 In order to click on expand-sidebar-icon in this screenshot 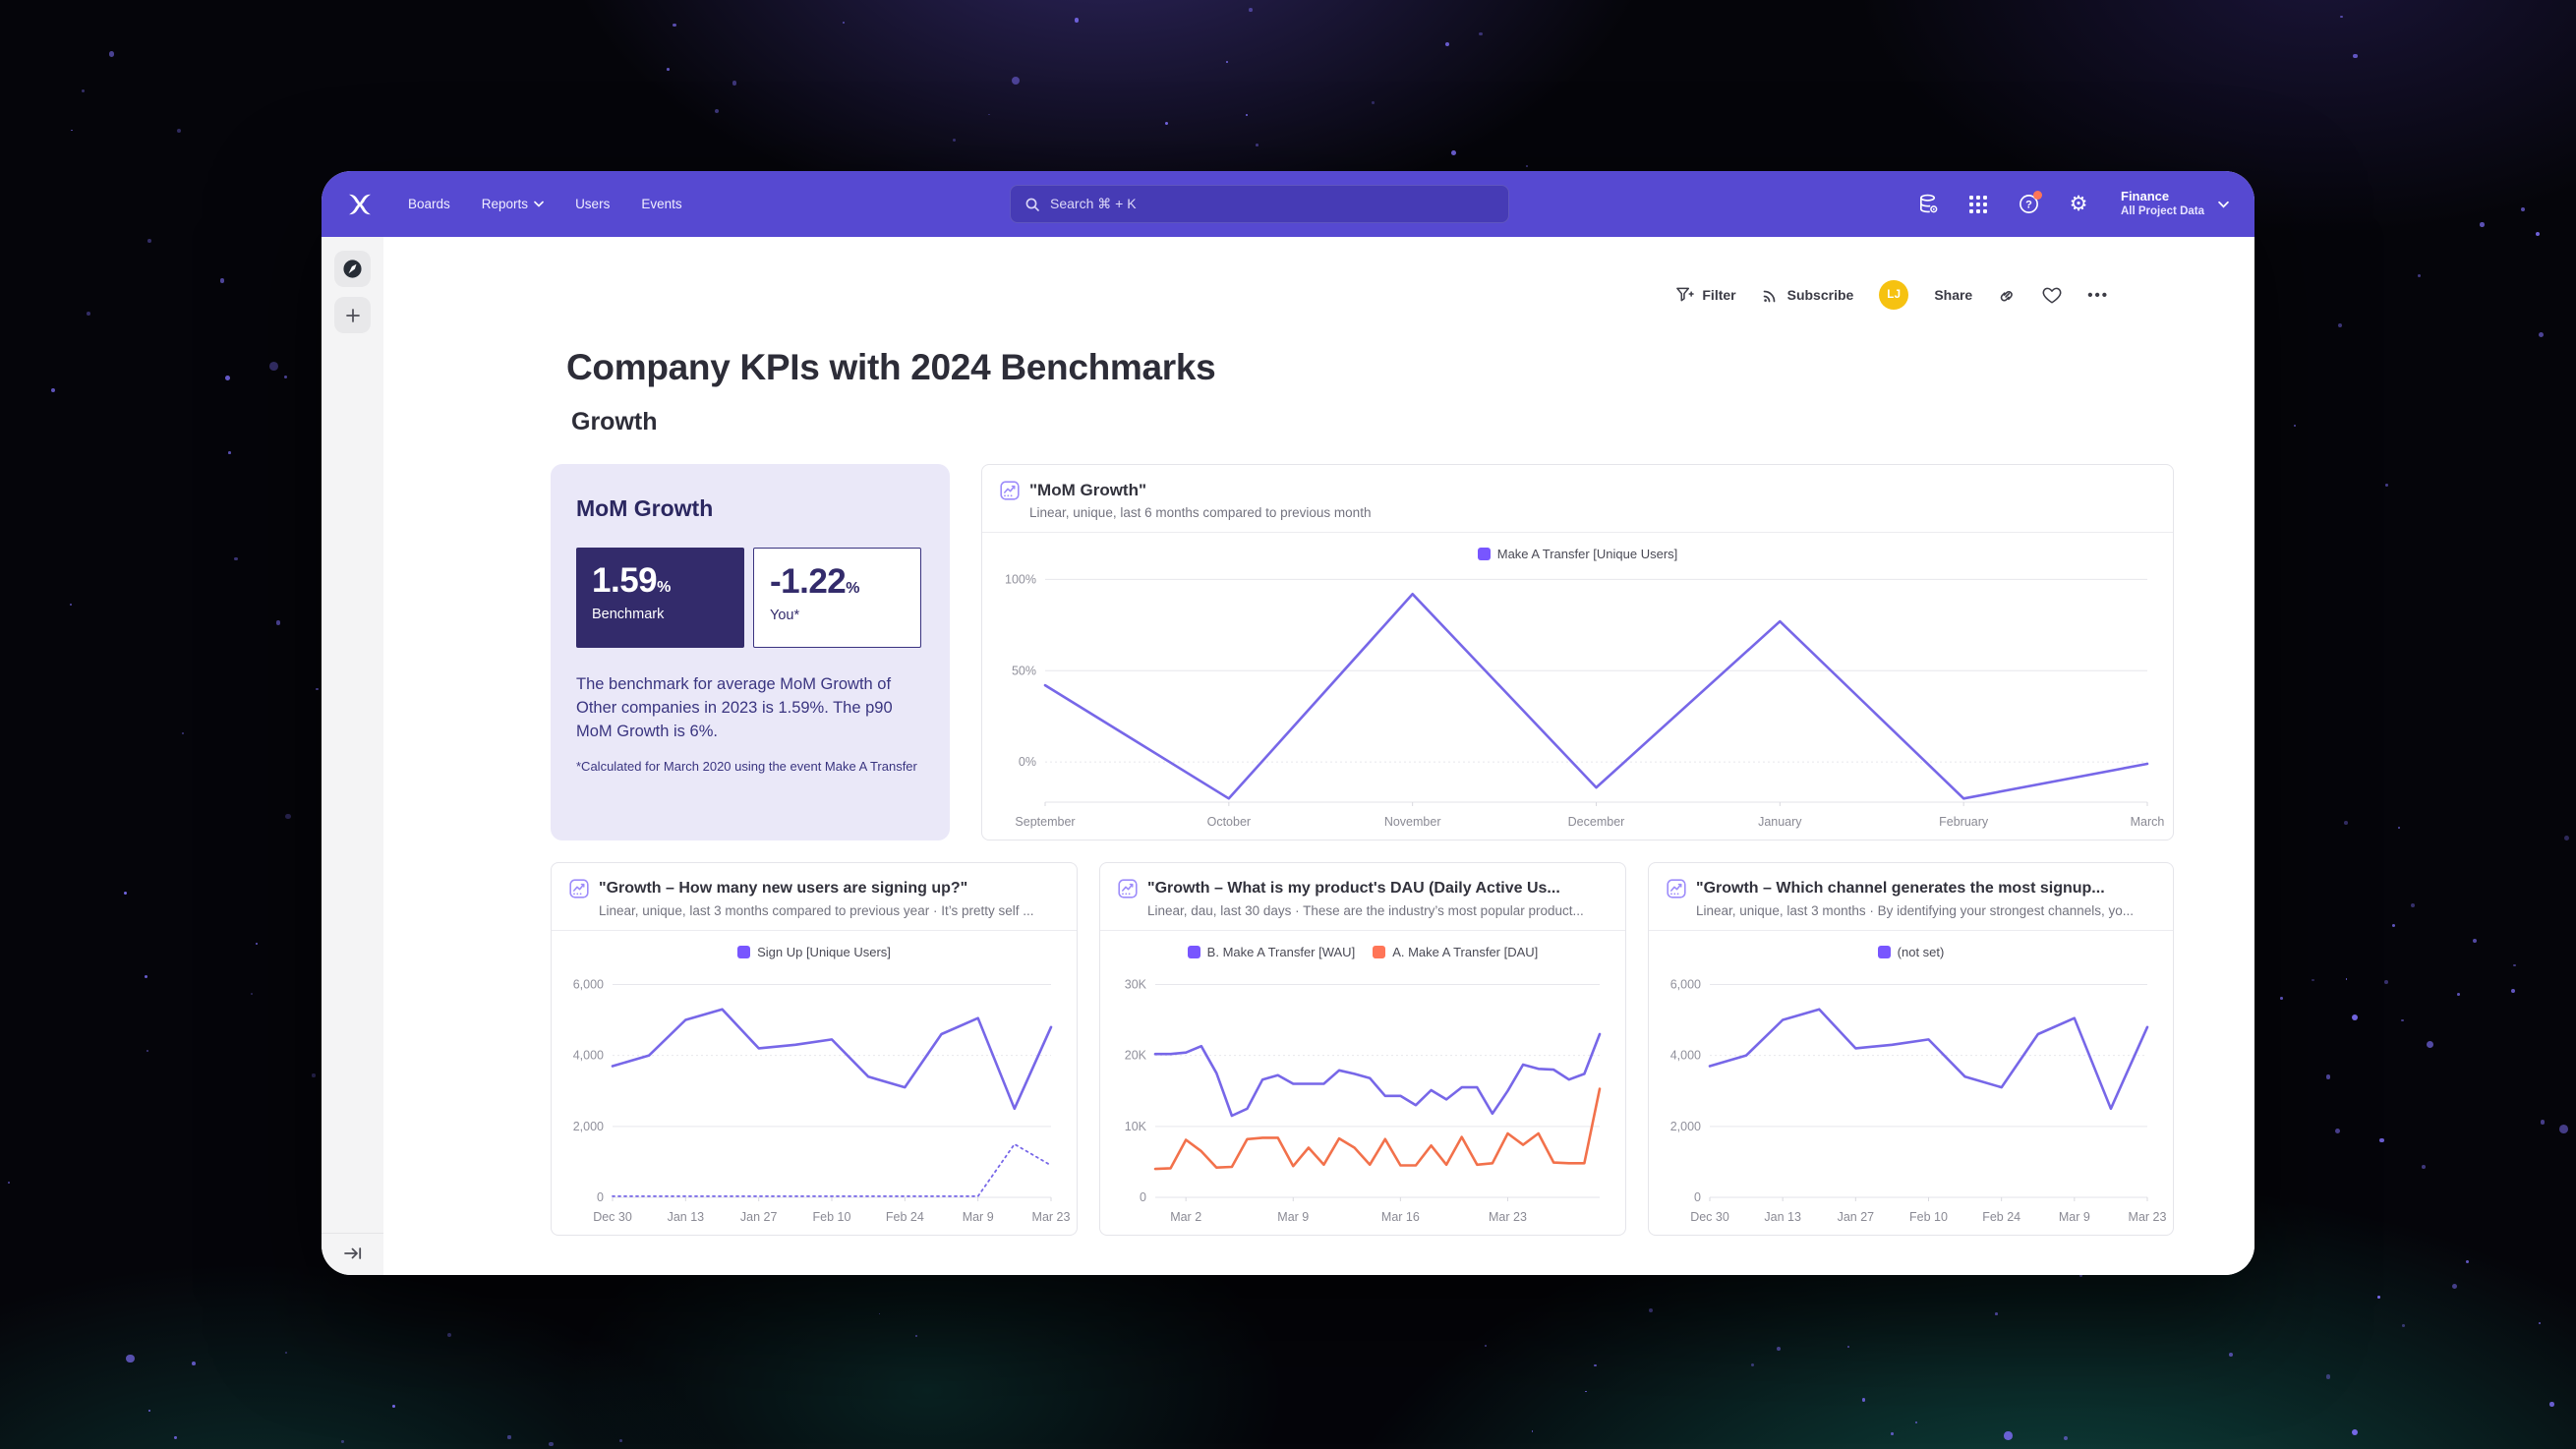, I will do `click(352, 1253)`.